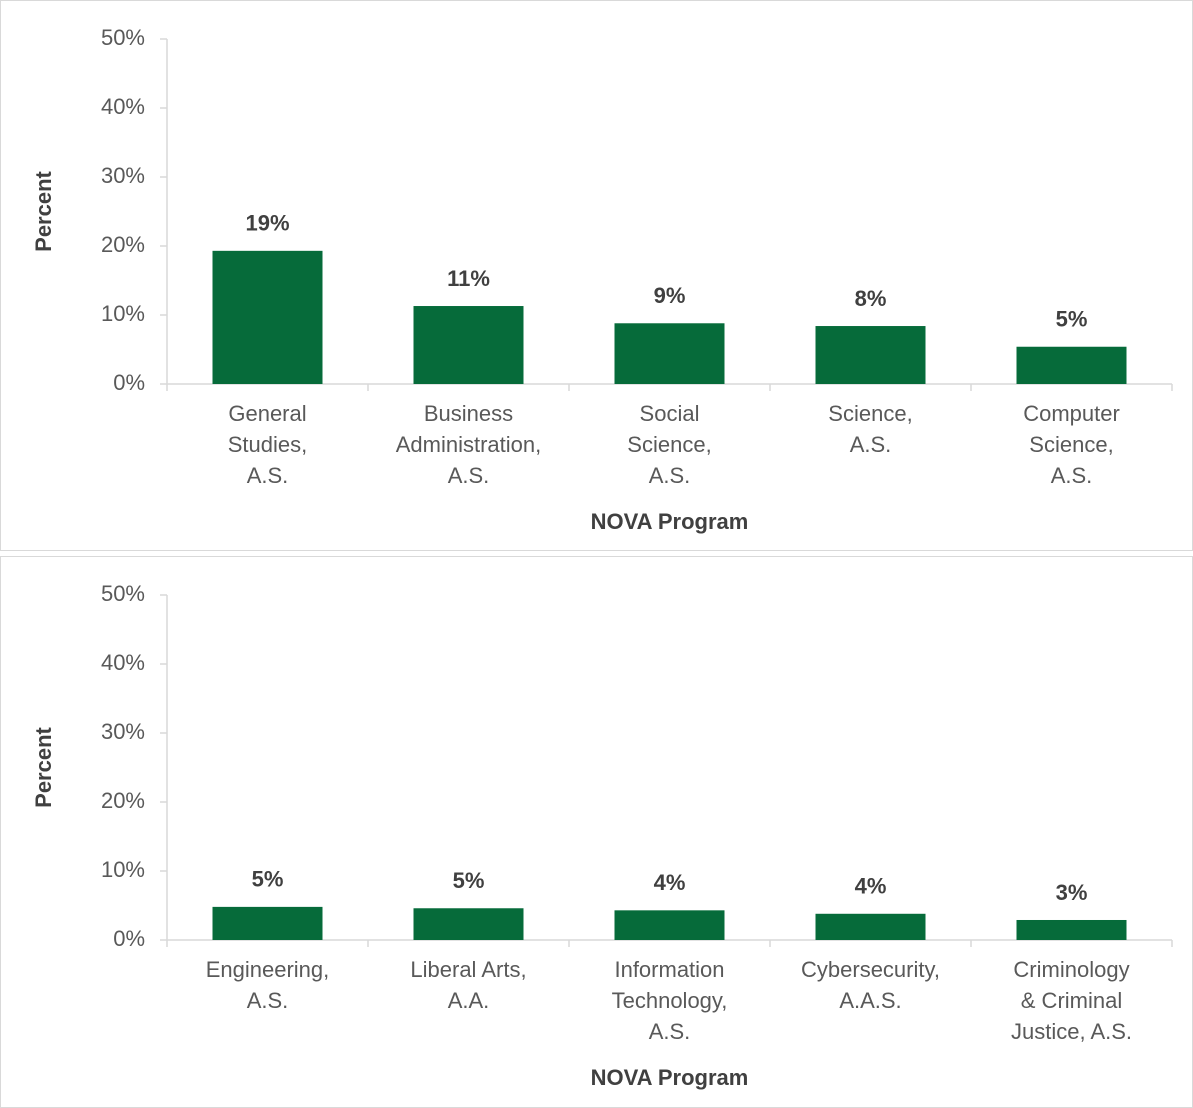 This screenshot has width=1193, height=1108. I want to click on value-label: 9%, so click(670, 295).